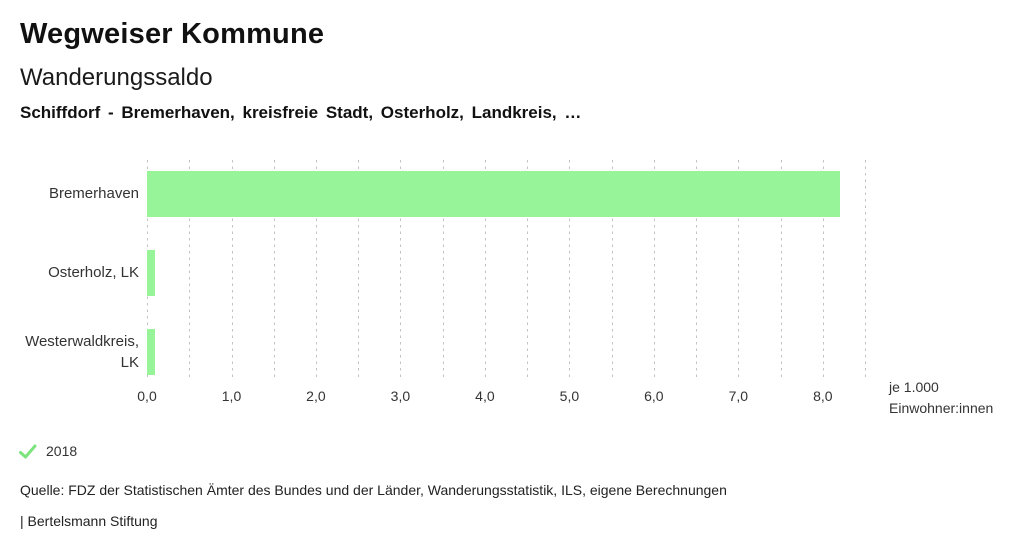 This screenshot has height=554, width=1024. I want to click on x-tick-label: 6,0, so click(654, 396).